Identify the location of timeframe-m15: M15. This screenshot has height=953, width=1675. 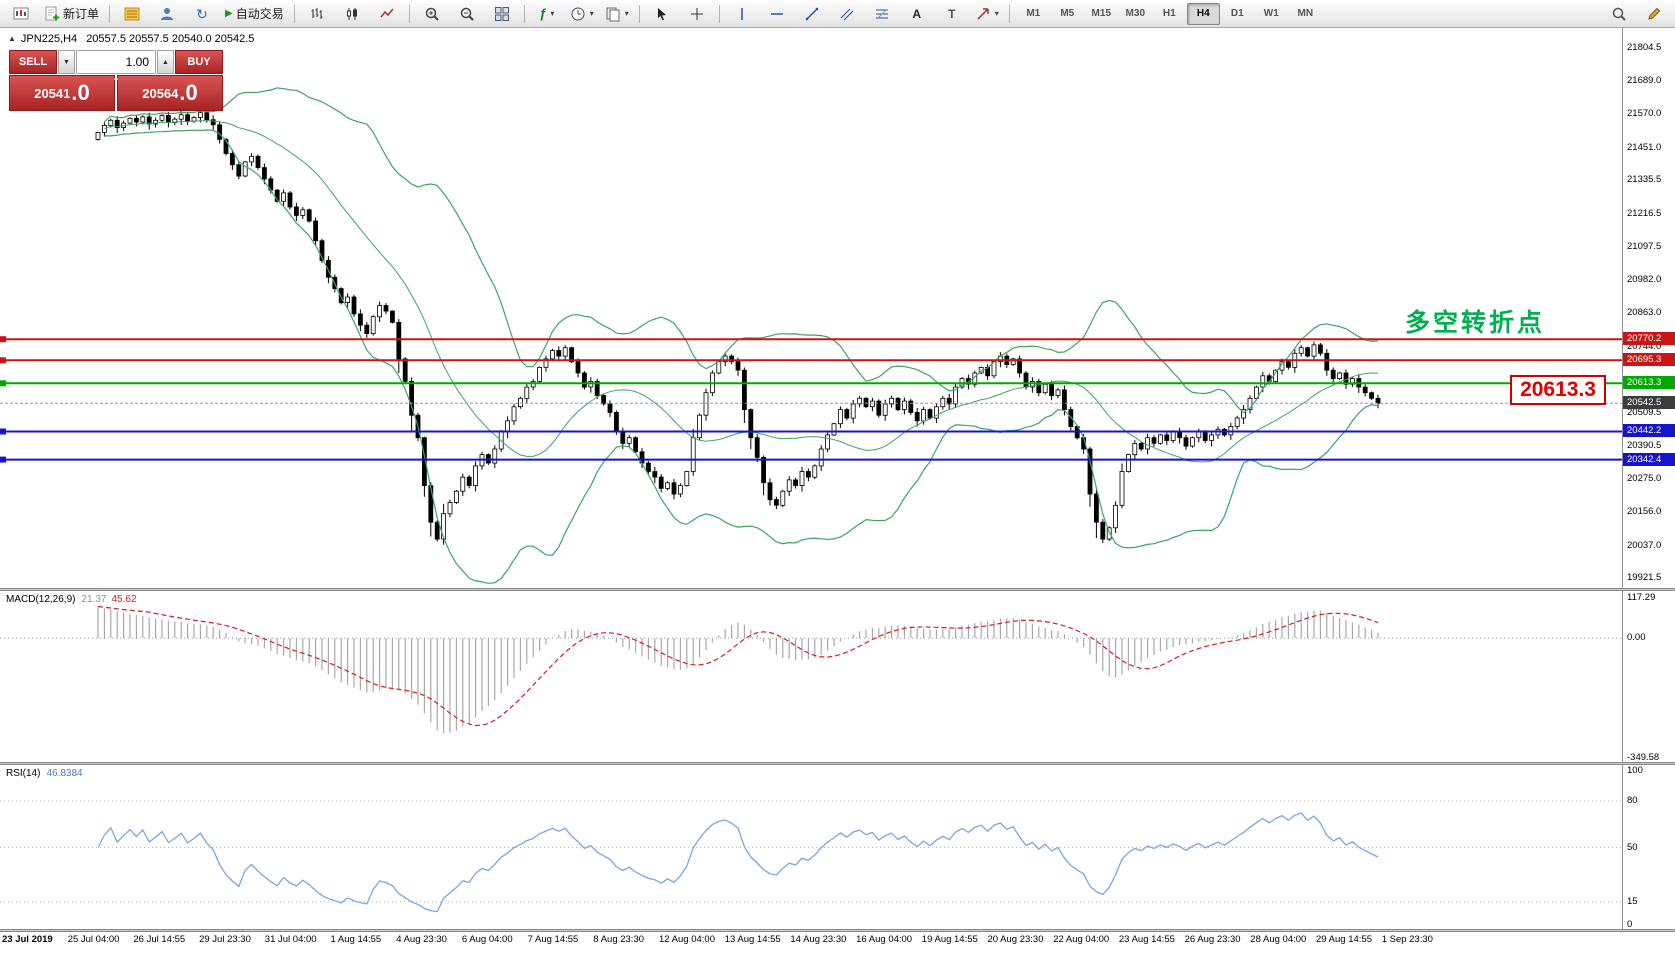
(1101, 13).